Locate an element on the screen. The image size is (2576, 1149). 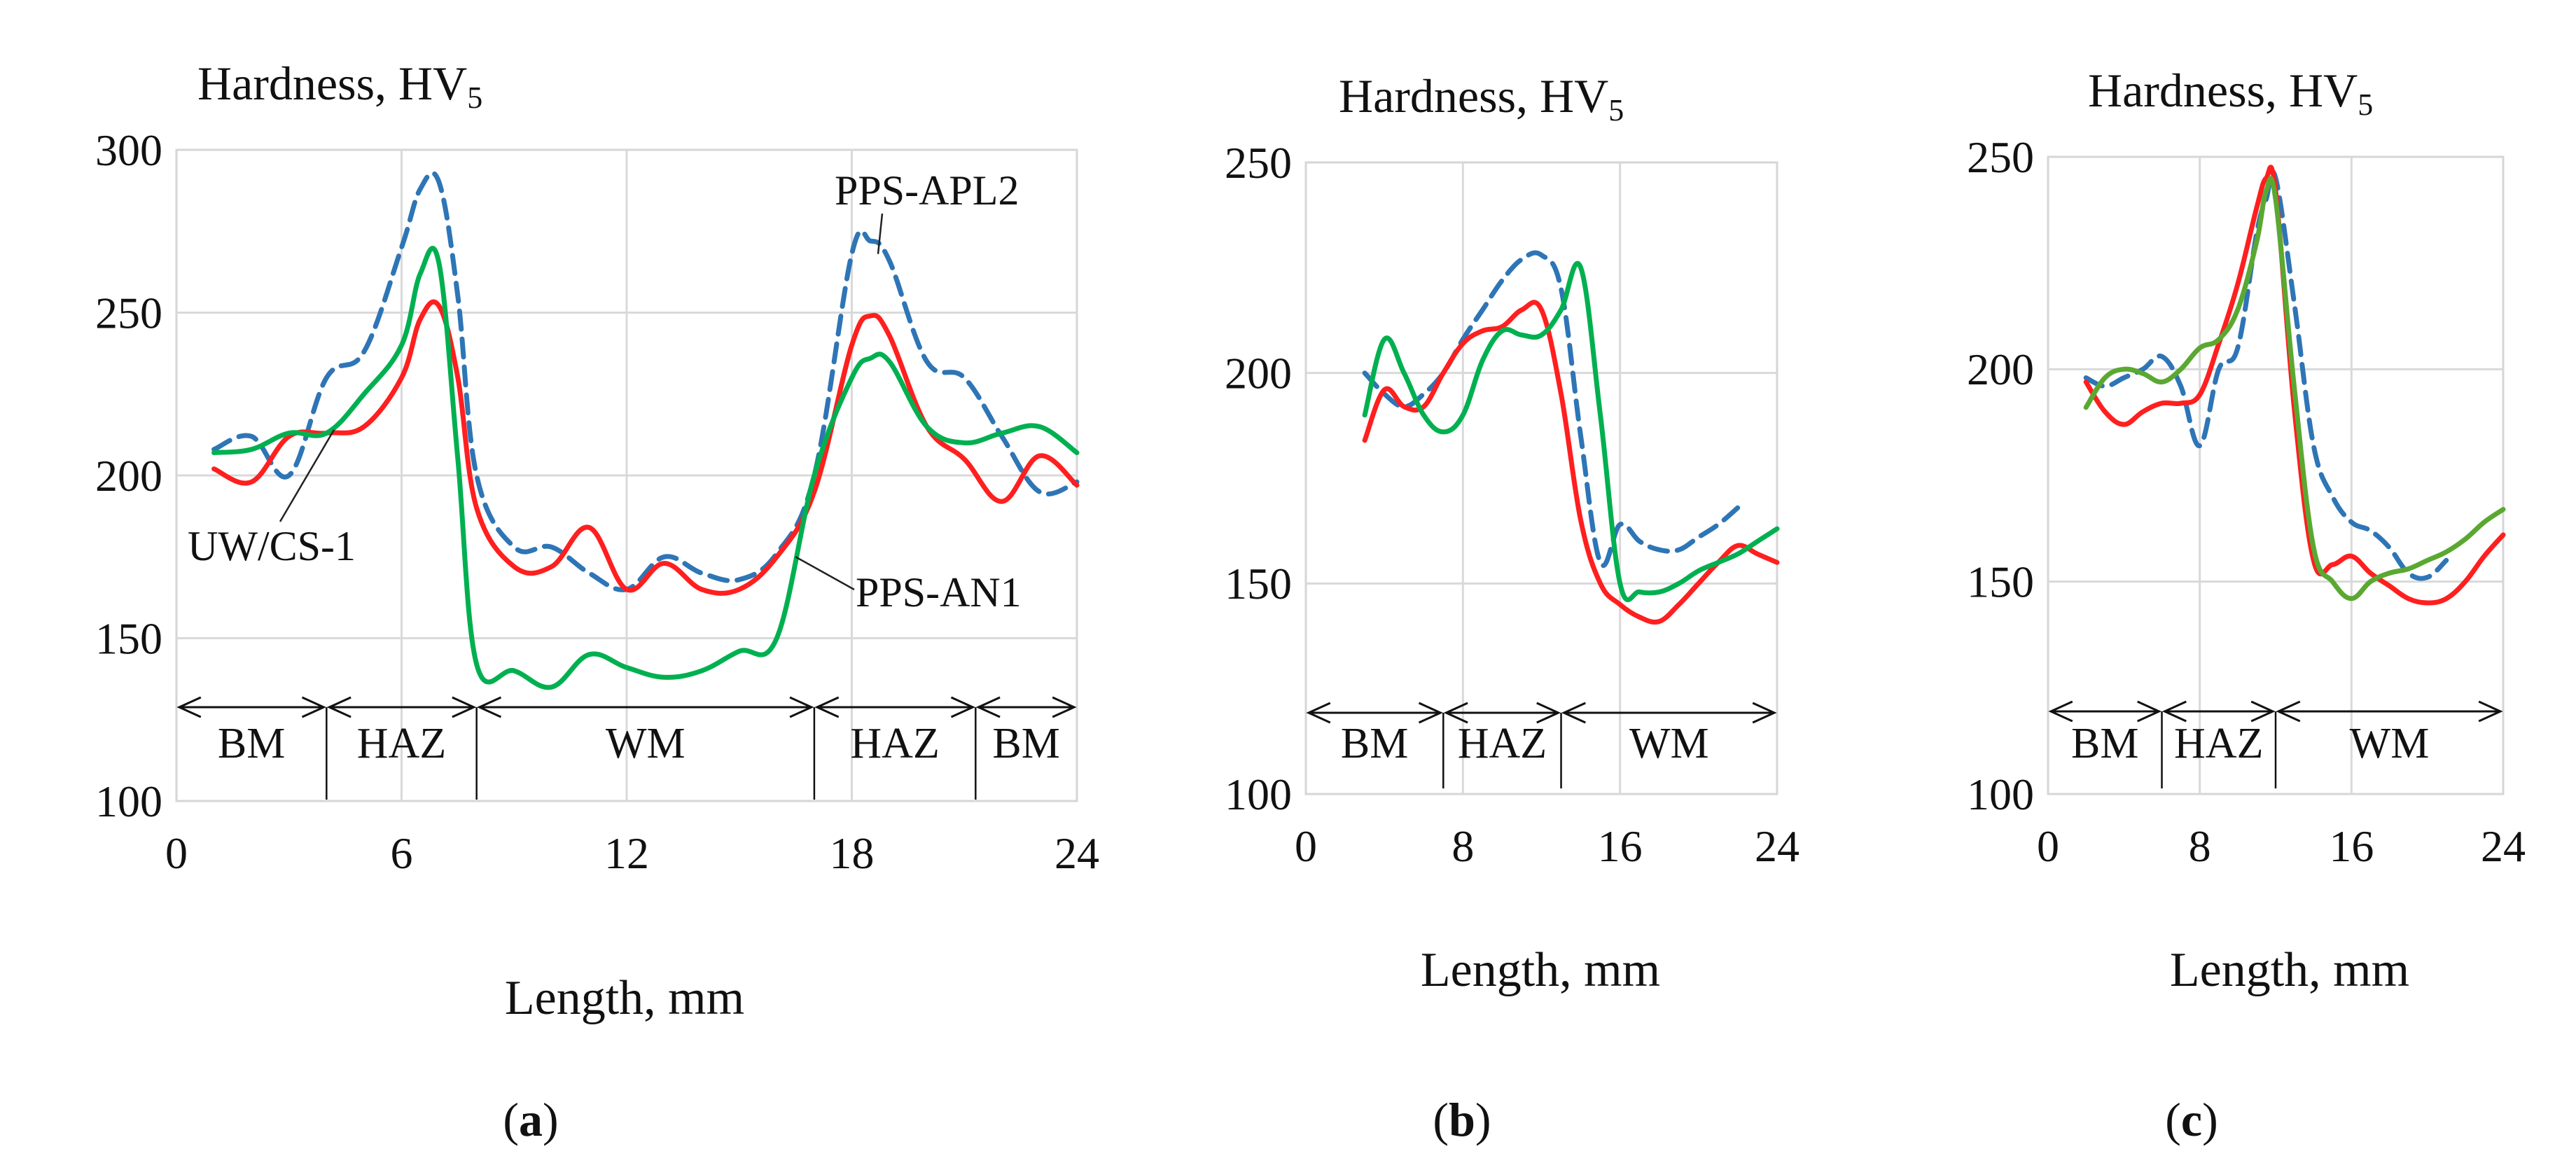
zone-label-haz-1-b: HAZ is located at coordinates (1502, 743).